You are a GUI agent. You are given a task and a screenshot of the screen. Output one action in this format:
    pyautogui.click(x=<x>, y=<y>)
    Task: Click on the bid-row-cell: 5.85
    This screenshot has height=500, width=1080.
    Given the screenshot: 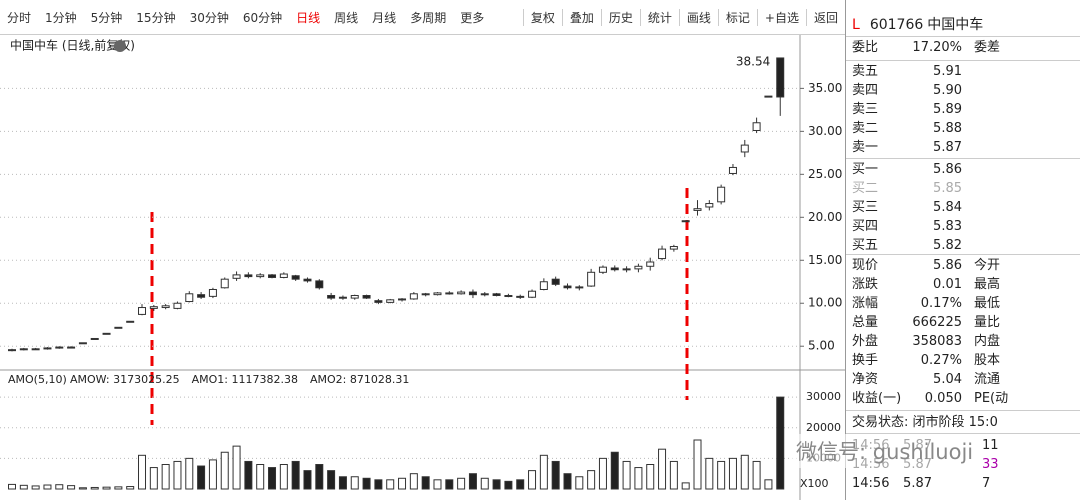 What is the action you would take?
    pyautogui.click(x=947, y=188)
    